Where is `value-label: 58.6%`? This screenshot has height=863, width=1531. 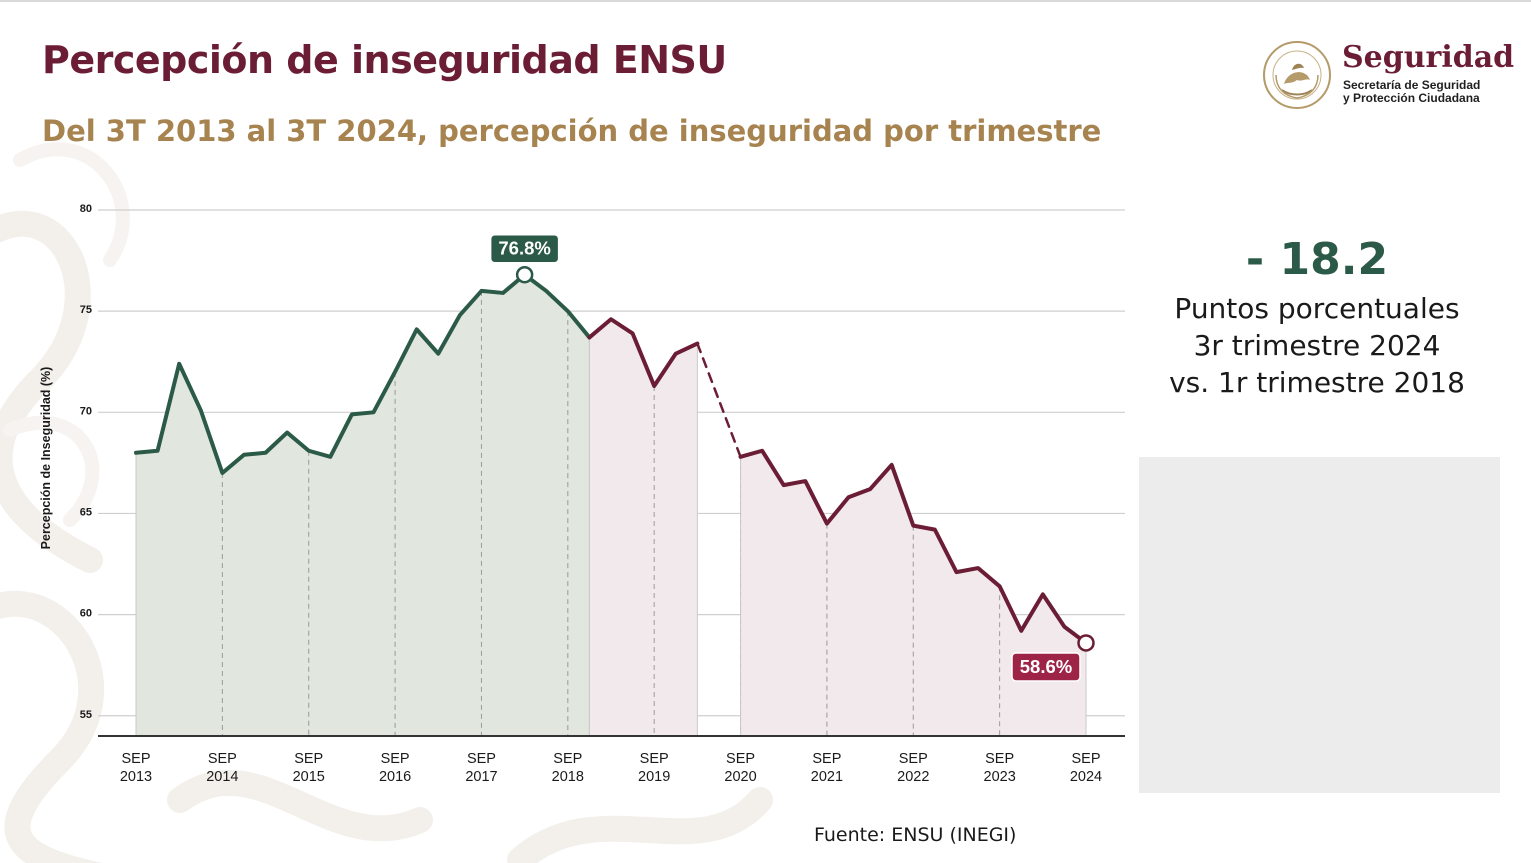 value-label: 58.6% is located at coordinates (1046, 666).